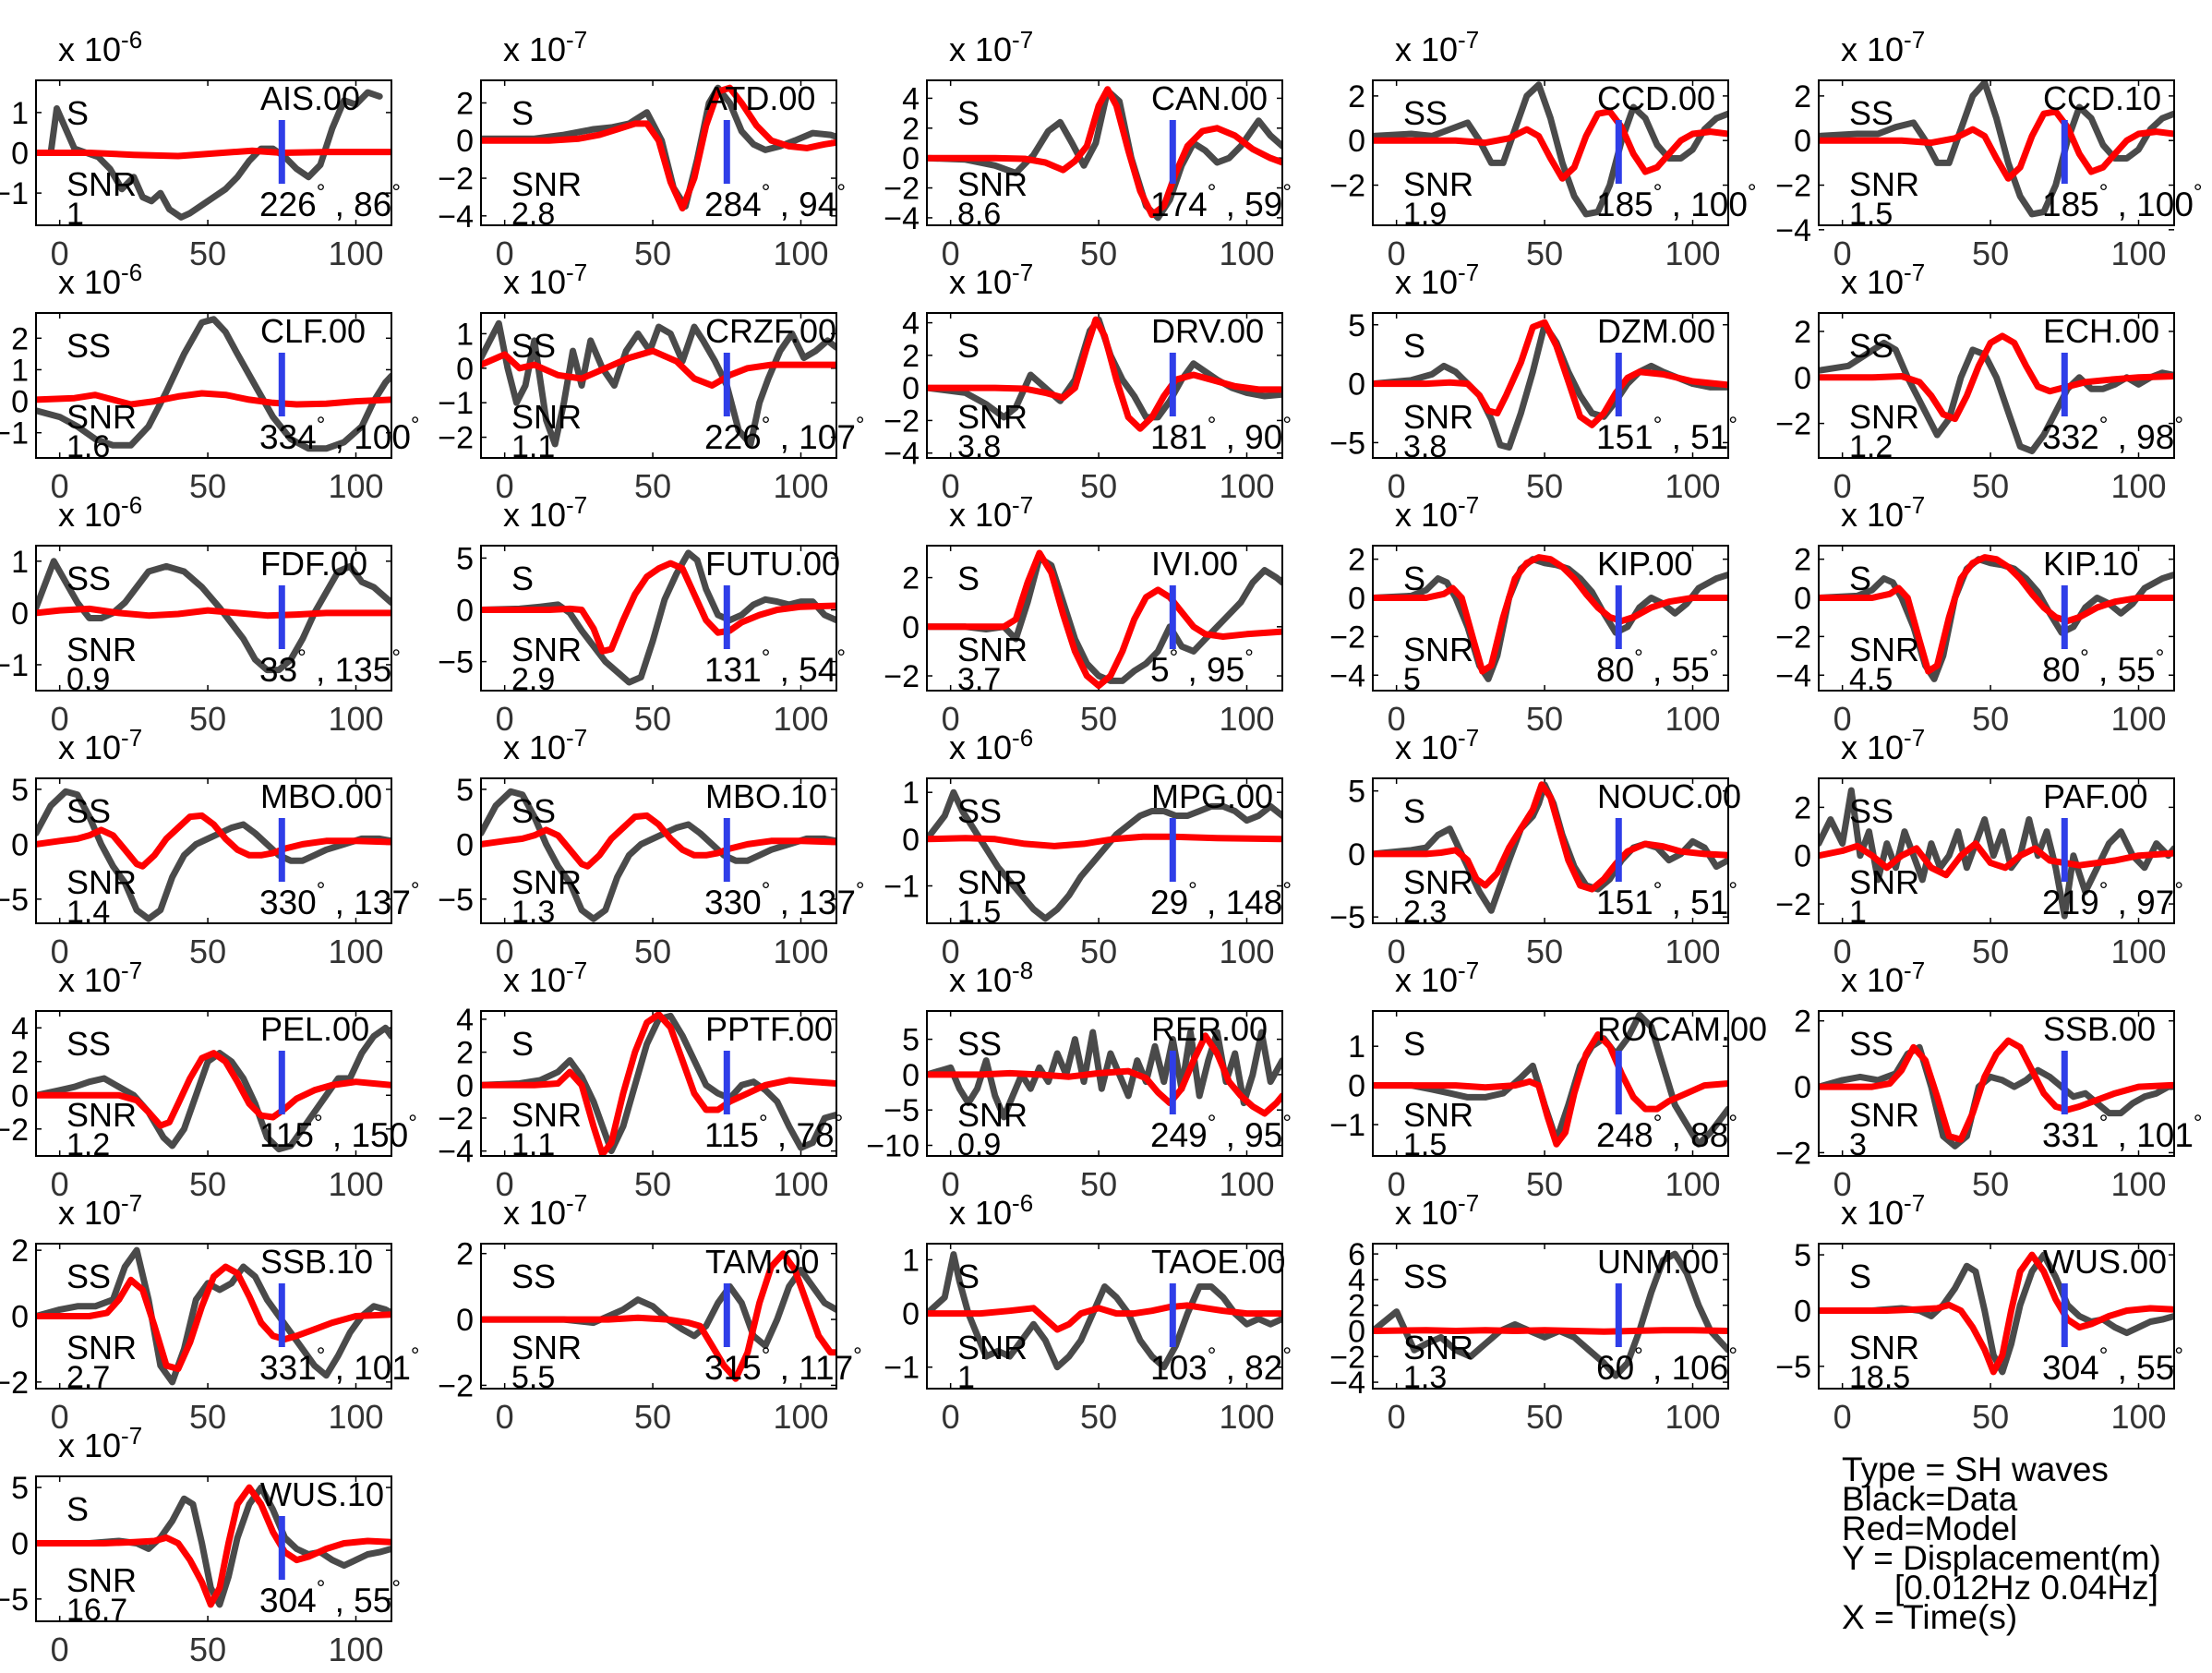 This screenshot has width=2212, height=1673. I want to click on azimuth-distance-label: 330° , 137°, so click(339, 900).